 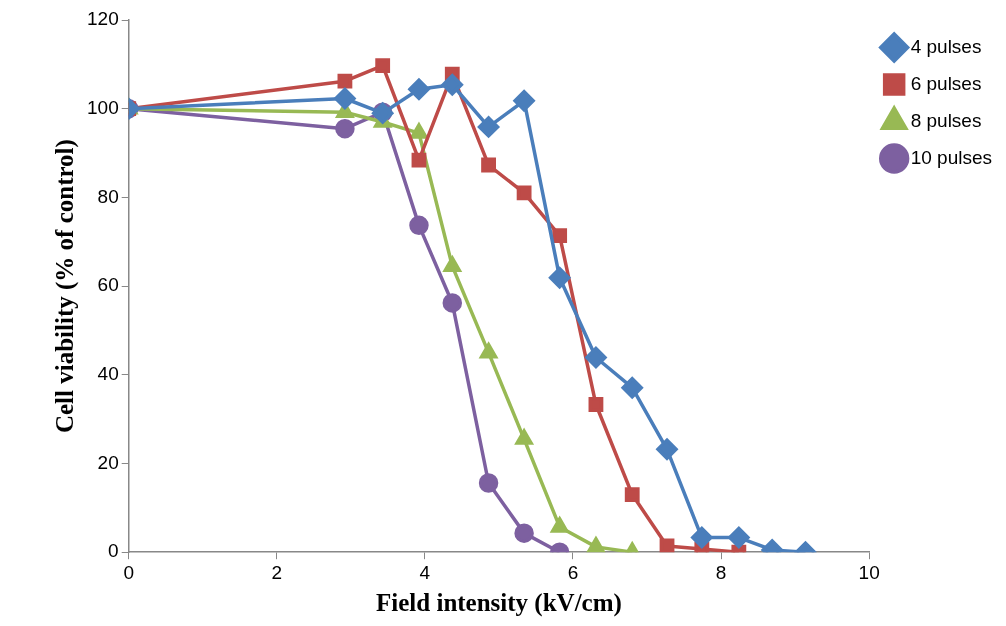 What do you see at coordinates (425, 572) in the screenshot?
I see `x-tick-label: 4` at bounding box center [425, 572].